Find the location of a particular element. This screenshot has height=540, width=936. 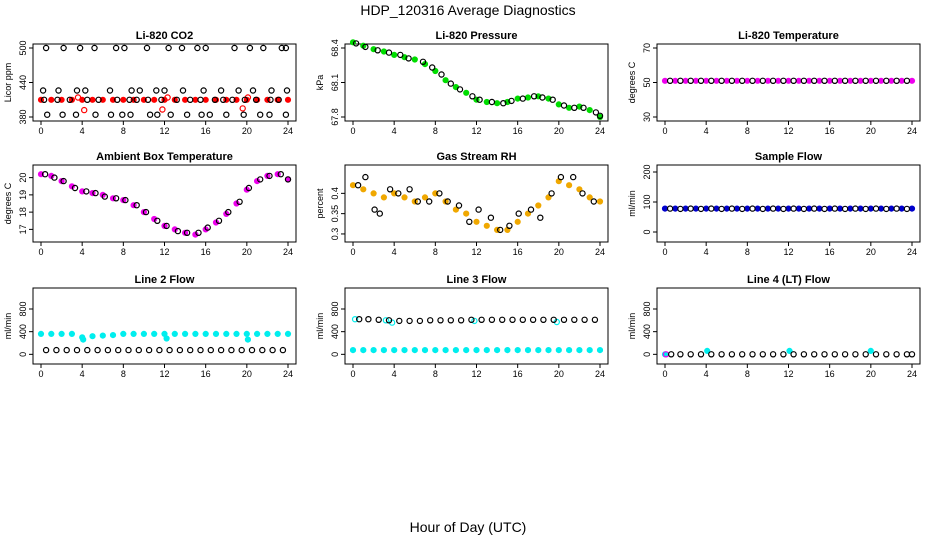

panel-title: Ambient Box Temperature is located at coordinates (164, 157).